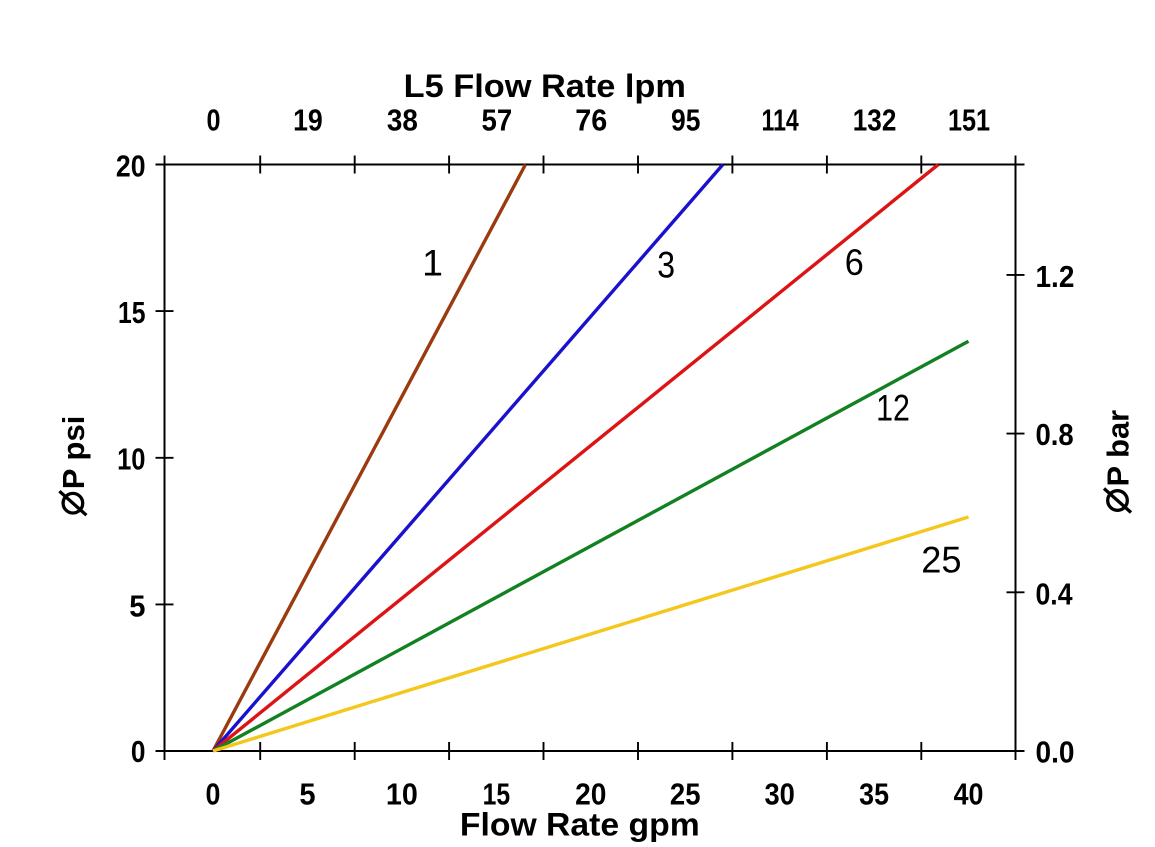 This screenshot has width=1155, height=847. Describe the element at coordinates (780, 119) in the screenshot. I see `svg-text: 114` at that location.